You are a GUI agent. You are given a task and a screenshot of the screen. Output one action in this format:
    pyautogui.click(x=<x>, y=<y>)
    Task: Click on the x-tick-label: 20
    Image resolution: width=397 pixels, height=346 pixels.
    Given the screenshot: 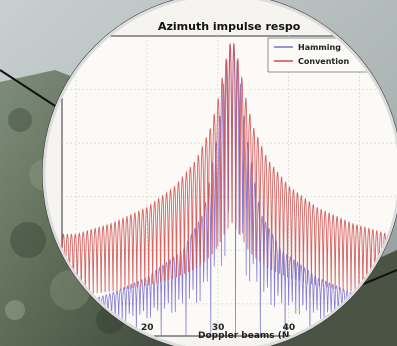 What is the action you would take?
    pyautogui.click(x=147, y=328)
    